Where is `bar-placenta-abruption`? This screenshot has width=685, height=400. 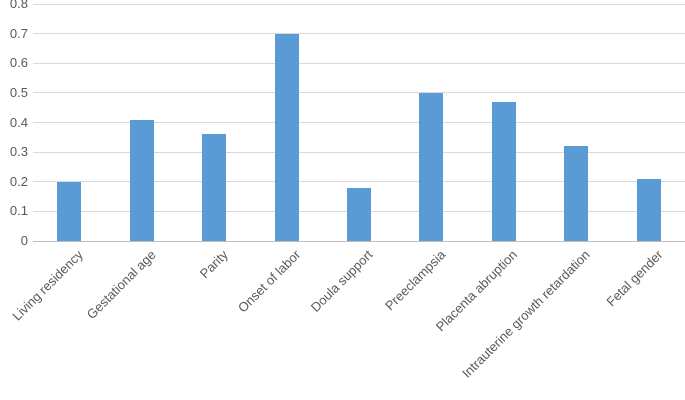
bar-placenta-abruption is located at coordinates (503, 171).